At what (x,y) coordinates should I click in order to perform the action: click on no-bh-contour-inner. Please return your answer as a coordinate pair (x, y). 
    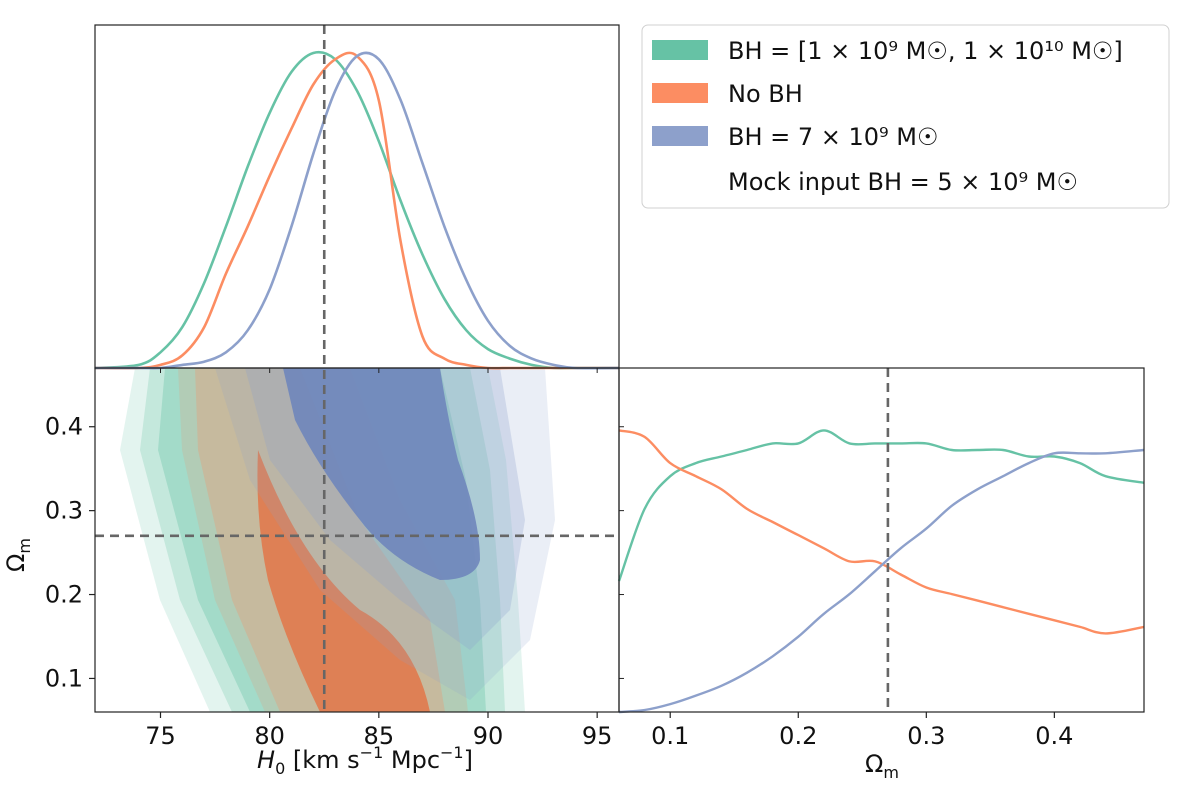
    Looking at the image, I should click on (343, 581).